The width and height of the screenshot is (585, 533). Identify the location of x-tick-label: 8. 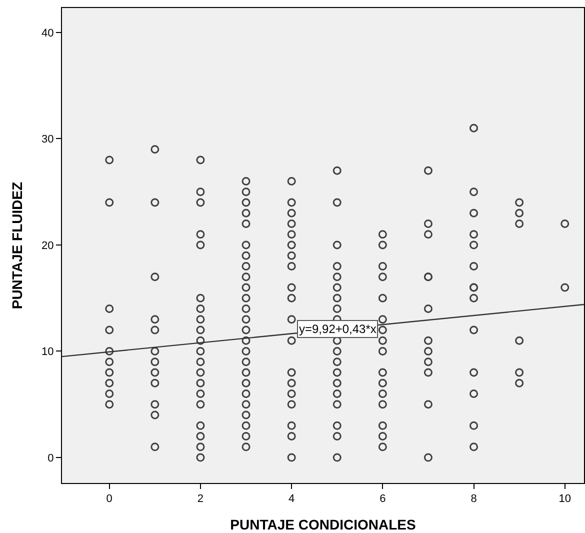
(473, 499).